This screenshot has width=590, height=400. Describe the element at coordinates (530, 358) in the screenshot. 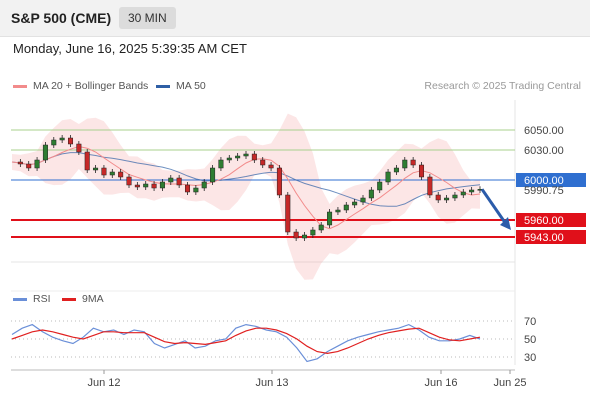

I see `rsi-tick-label: 30` at that location.